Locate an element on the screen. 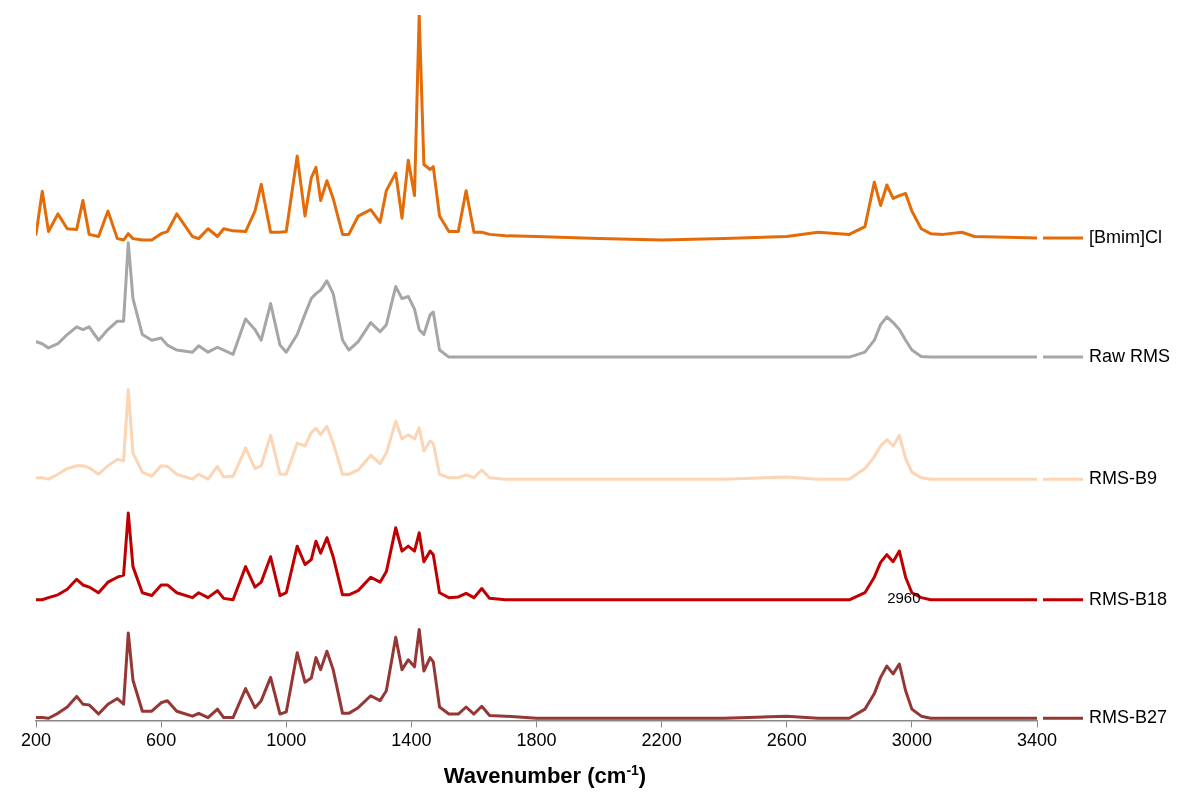 Image resolution: width=1203 pixels, height=807 pixels. legend-label: RMS-B18 is located at coordinates (1128, 598).